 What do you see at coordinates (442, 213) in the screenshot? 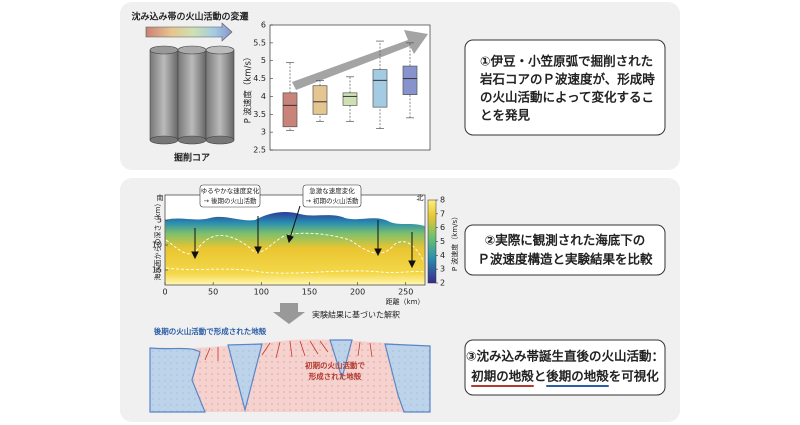
I see `colorbar-tick-label: 7` at bounding box center [442, 213].